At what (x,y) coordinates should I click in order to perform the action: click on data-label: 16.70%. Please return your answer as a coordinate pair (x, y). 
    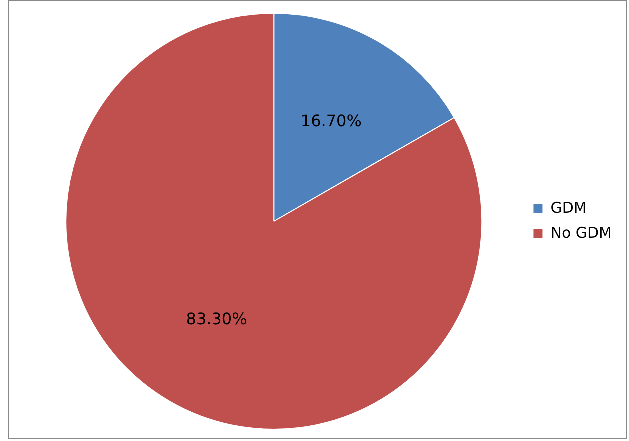
    Looking at the image, I should click on (331, 121).